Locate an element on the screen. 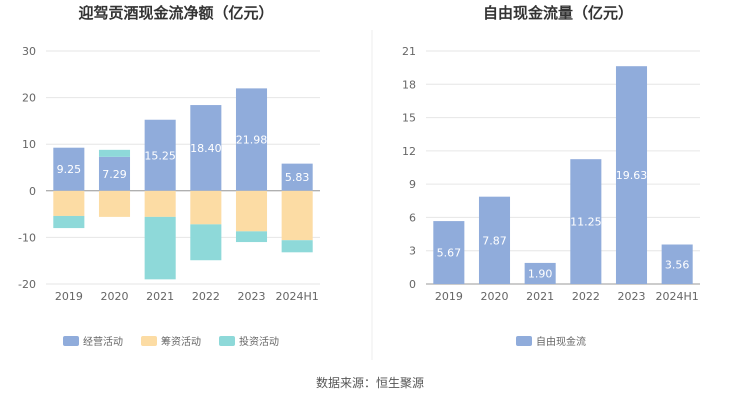 The image size is (741, 400). bar-investing-2019 is located at coordinates (69, 222).